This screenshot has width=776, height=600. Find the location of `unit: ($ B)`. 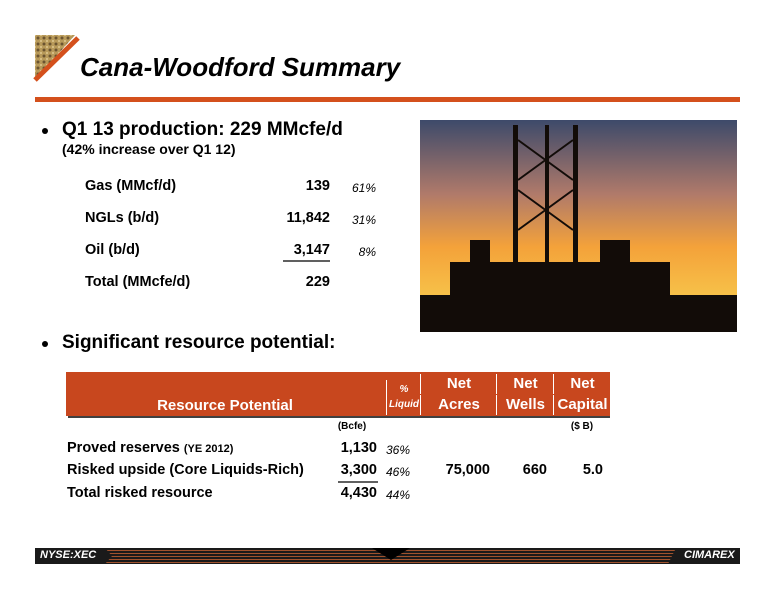

unit: ($ B) is located at coordinates (582, 426).